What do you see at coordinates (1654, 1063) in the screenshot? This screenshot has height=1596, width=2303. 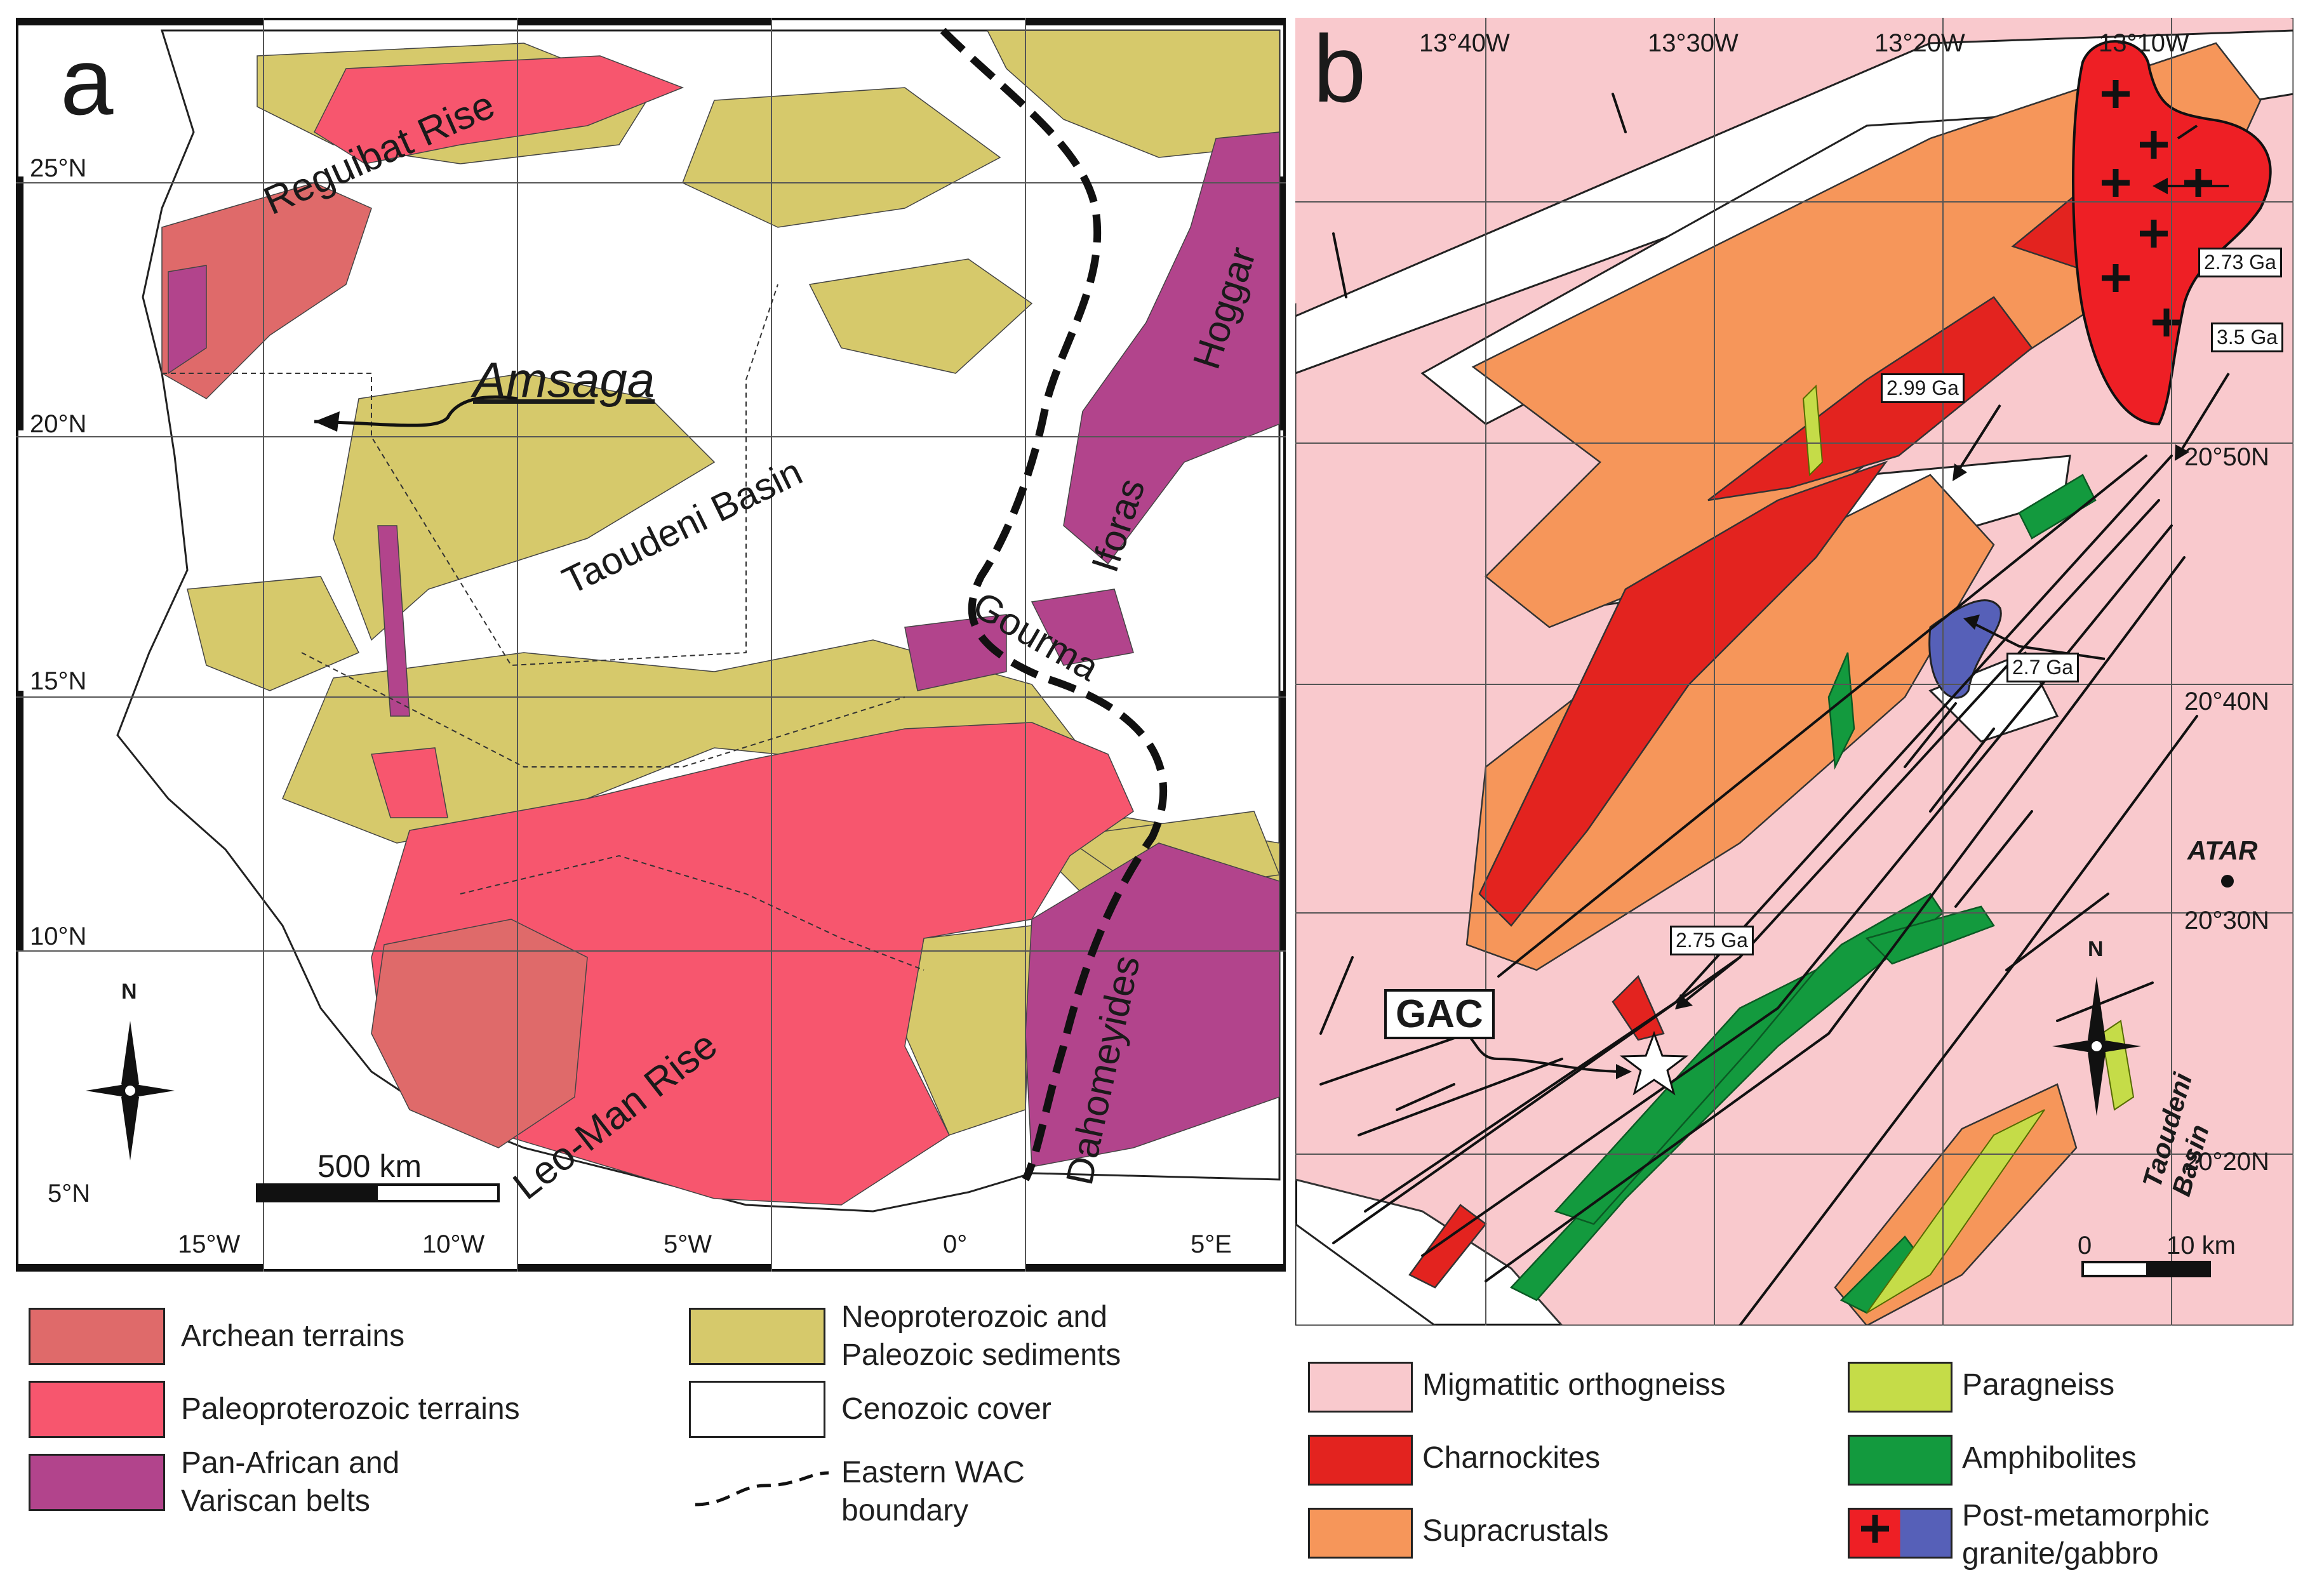 I see `gac-star-icon` at bounding box center [1654, 1063].